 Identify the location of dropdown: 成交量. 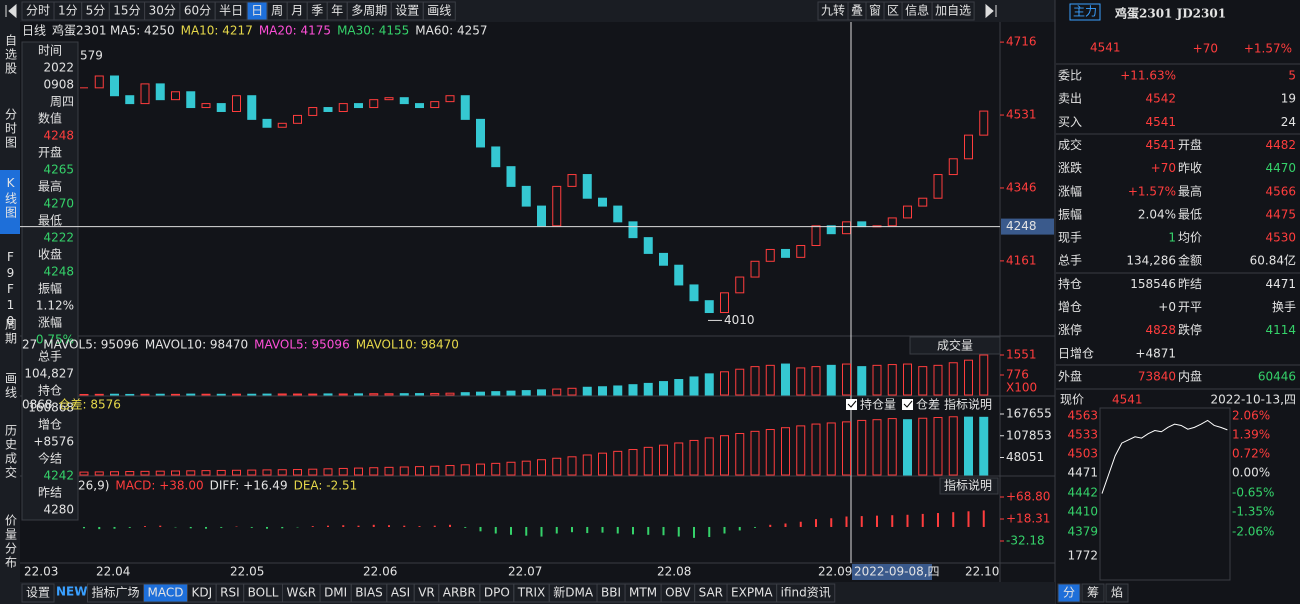
(955, 345).